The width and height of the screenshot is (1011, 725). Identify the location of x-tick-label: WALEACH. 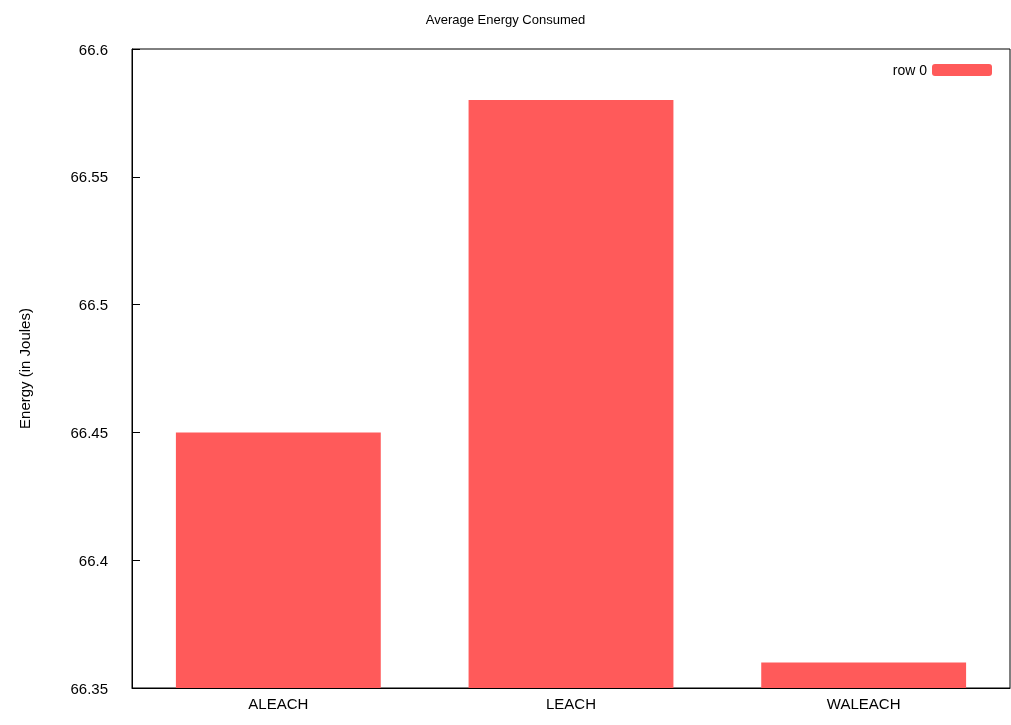
(863, 703).